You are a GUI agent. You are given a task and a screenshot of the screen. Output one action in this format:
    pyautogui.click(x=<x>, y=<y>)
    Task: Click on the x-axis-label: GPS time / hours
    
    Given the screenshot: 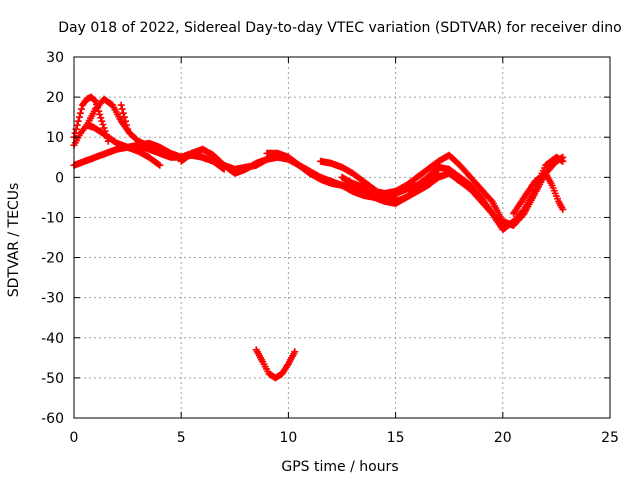 What is the action you would take?
    pyautogui.click(x=339, y=467)
    